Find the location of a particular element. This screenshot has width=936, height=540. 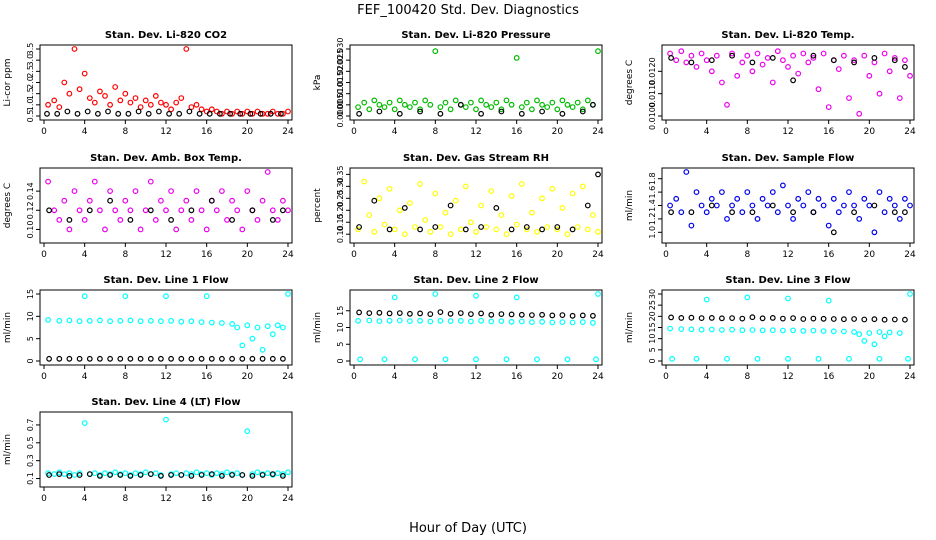

y-tick-label: 0.25 is located at coordinates (340, 198).